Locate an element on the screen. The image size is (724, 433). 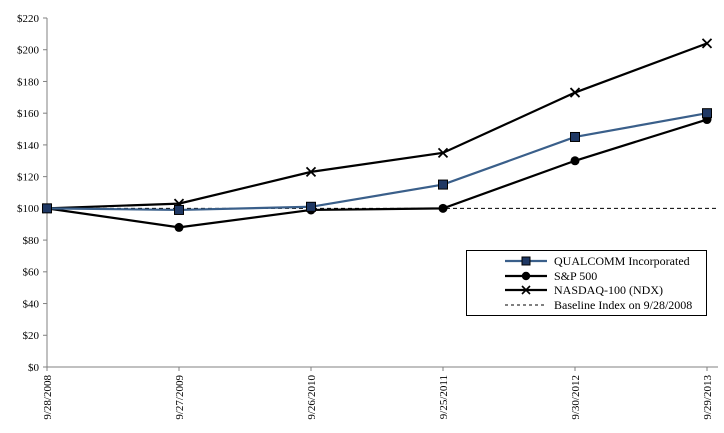
legend-item-nasdaq: NASDAQ-100 (NDX) is located at coordinates (605, 290).